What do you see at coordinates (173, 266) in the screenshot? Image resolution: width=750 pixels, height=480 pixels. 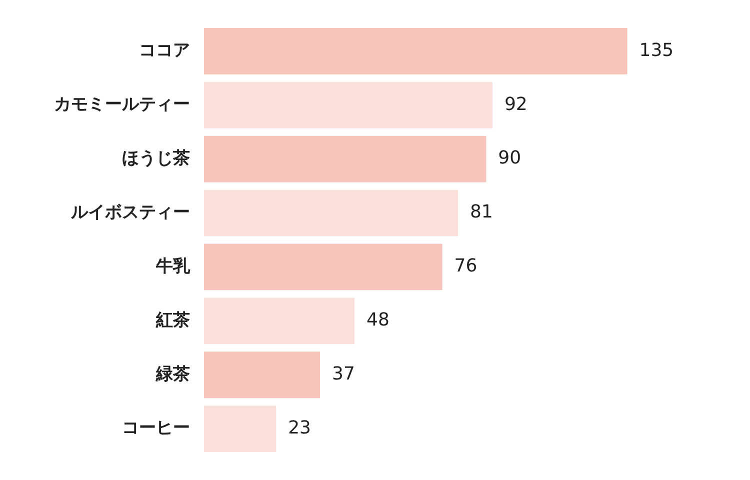 I see `y-tick-label: 牛乳` at bounding box center [173, 266].